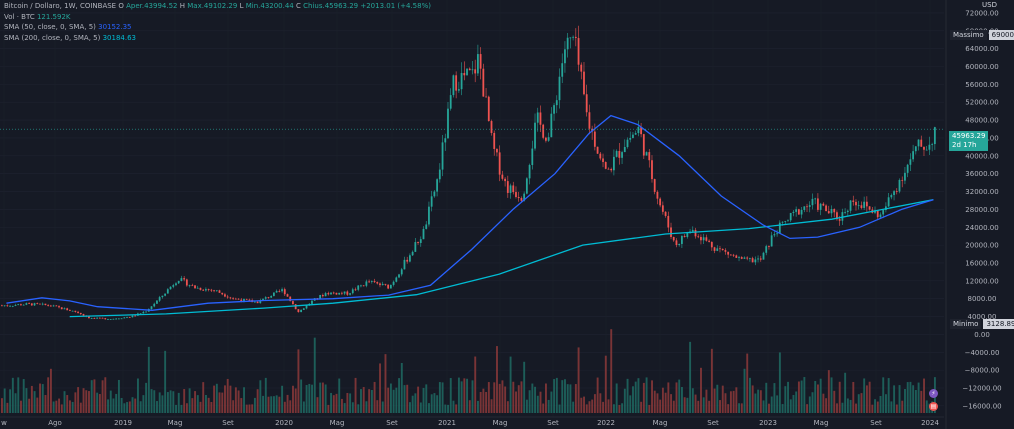  What do you see at coordinates (981, 85) in the screenshot?
I see `y-tick-label: 56000.00` at bounding box center [981, 85].